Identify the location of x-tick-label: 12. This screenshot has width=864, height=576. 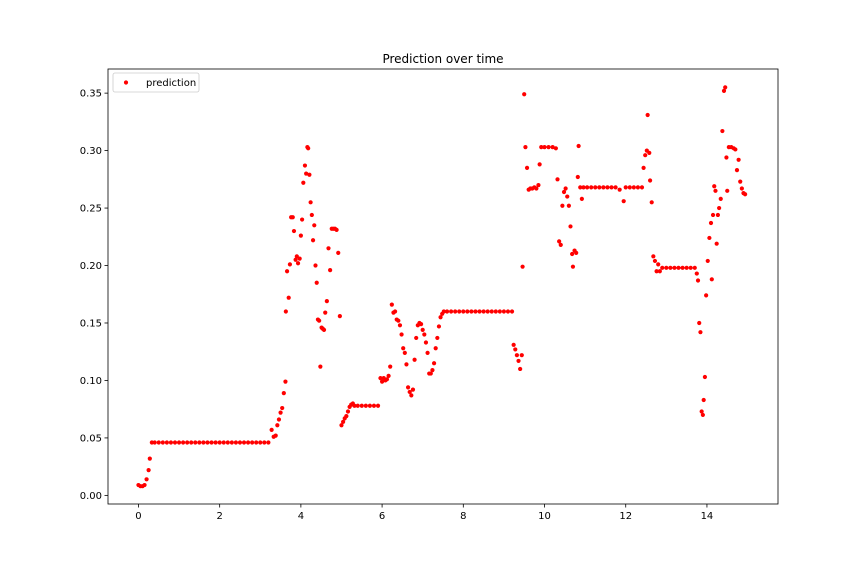
(625, 516).